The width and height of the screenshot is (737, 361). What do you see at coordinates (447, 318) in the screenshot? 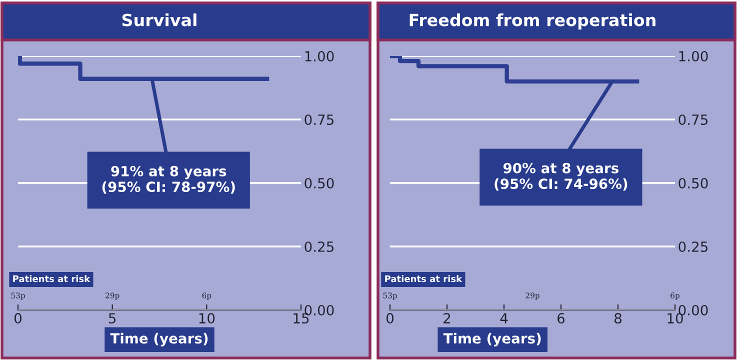
I see `x-tick-label: 2` at bounding box center [447, 318].